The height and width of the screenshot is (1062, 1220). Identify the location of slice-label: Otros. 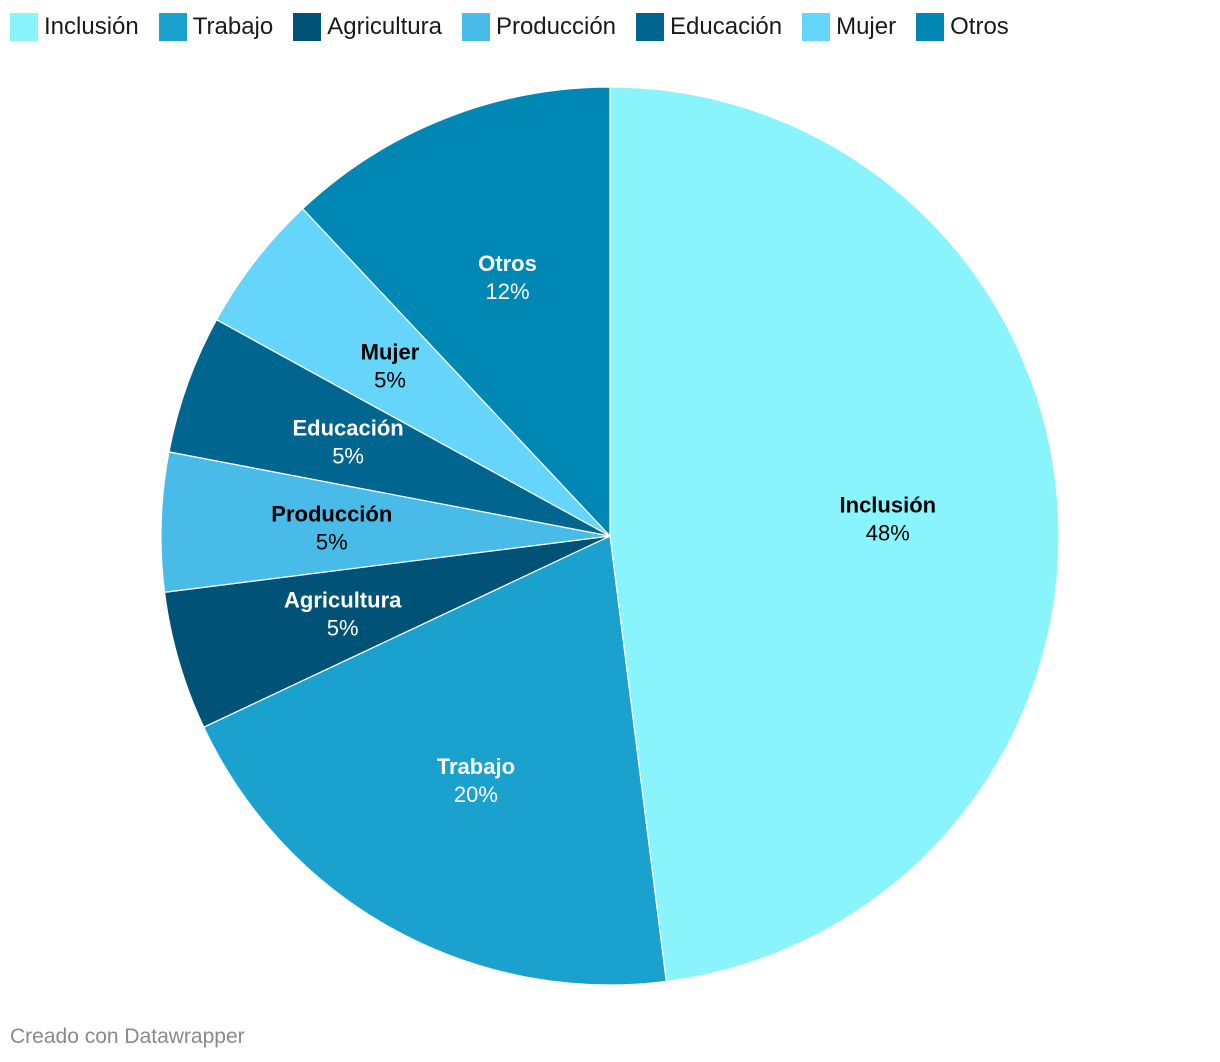
(507, 263).